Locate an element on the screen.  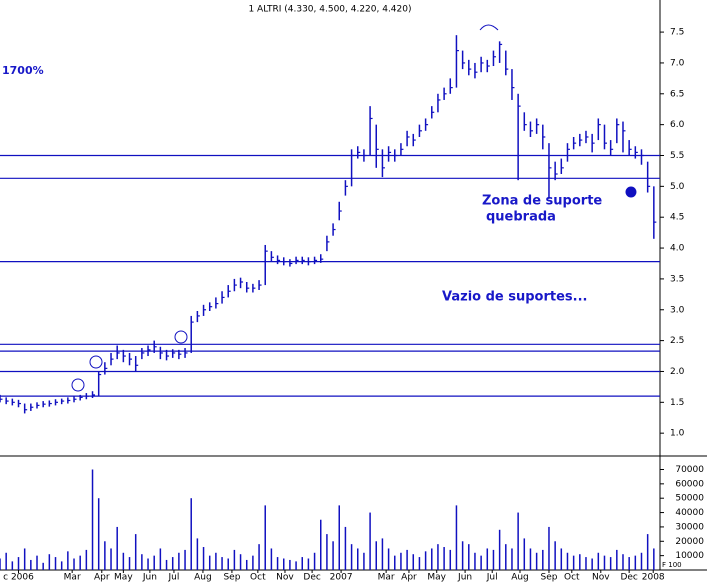
bull-icon is located at coordinates (489, 27).